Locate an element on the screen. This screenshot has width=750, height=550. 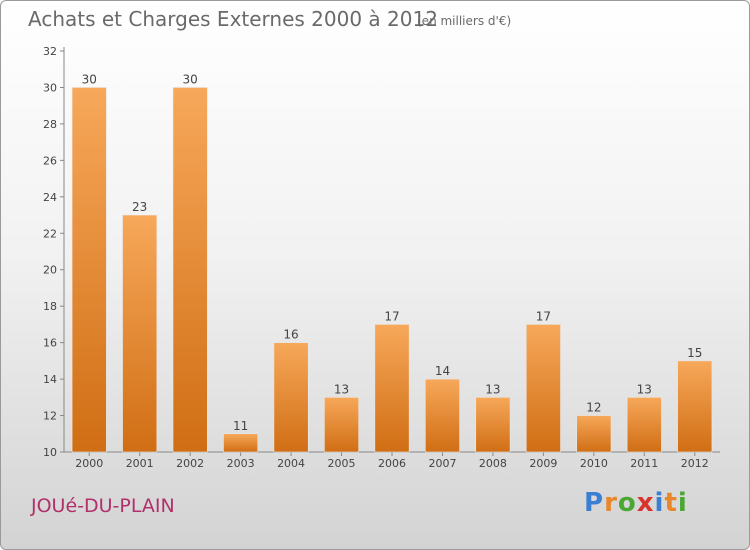
y-tick-label: 24 is located at coordinates (50, 197).